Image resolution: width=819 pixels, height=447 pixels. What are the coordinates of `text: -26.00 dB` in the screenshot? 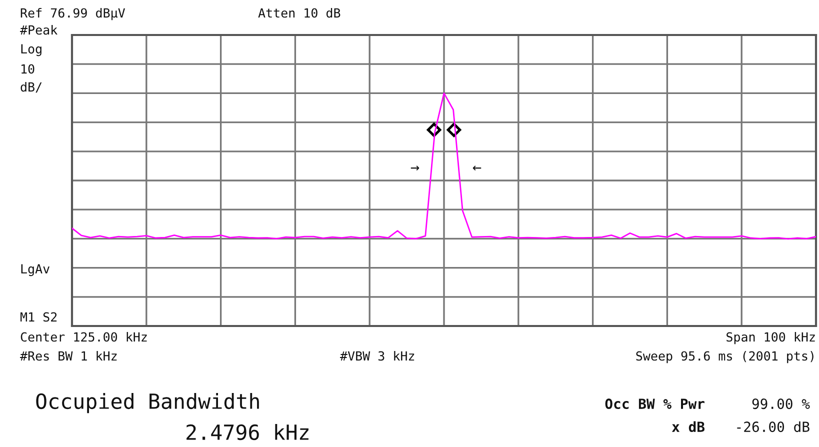 It's located at (773, 426).